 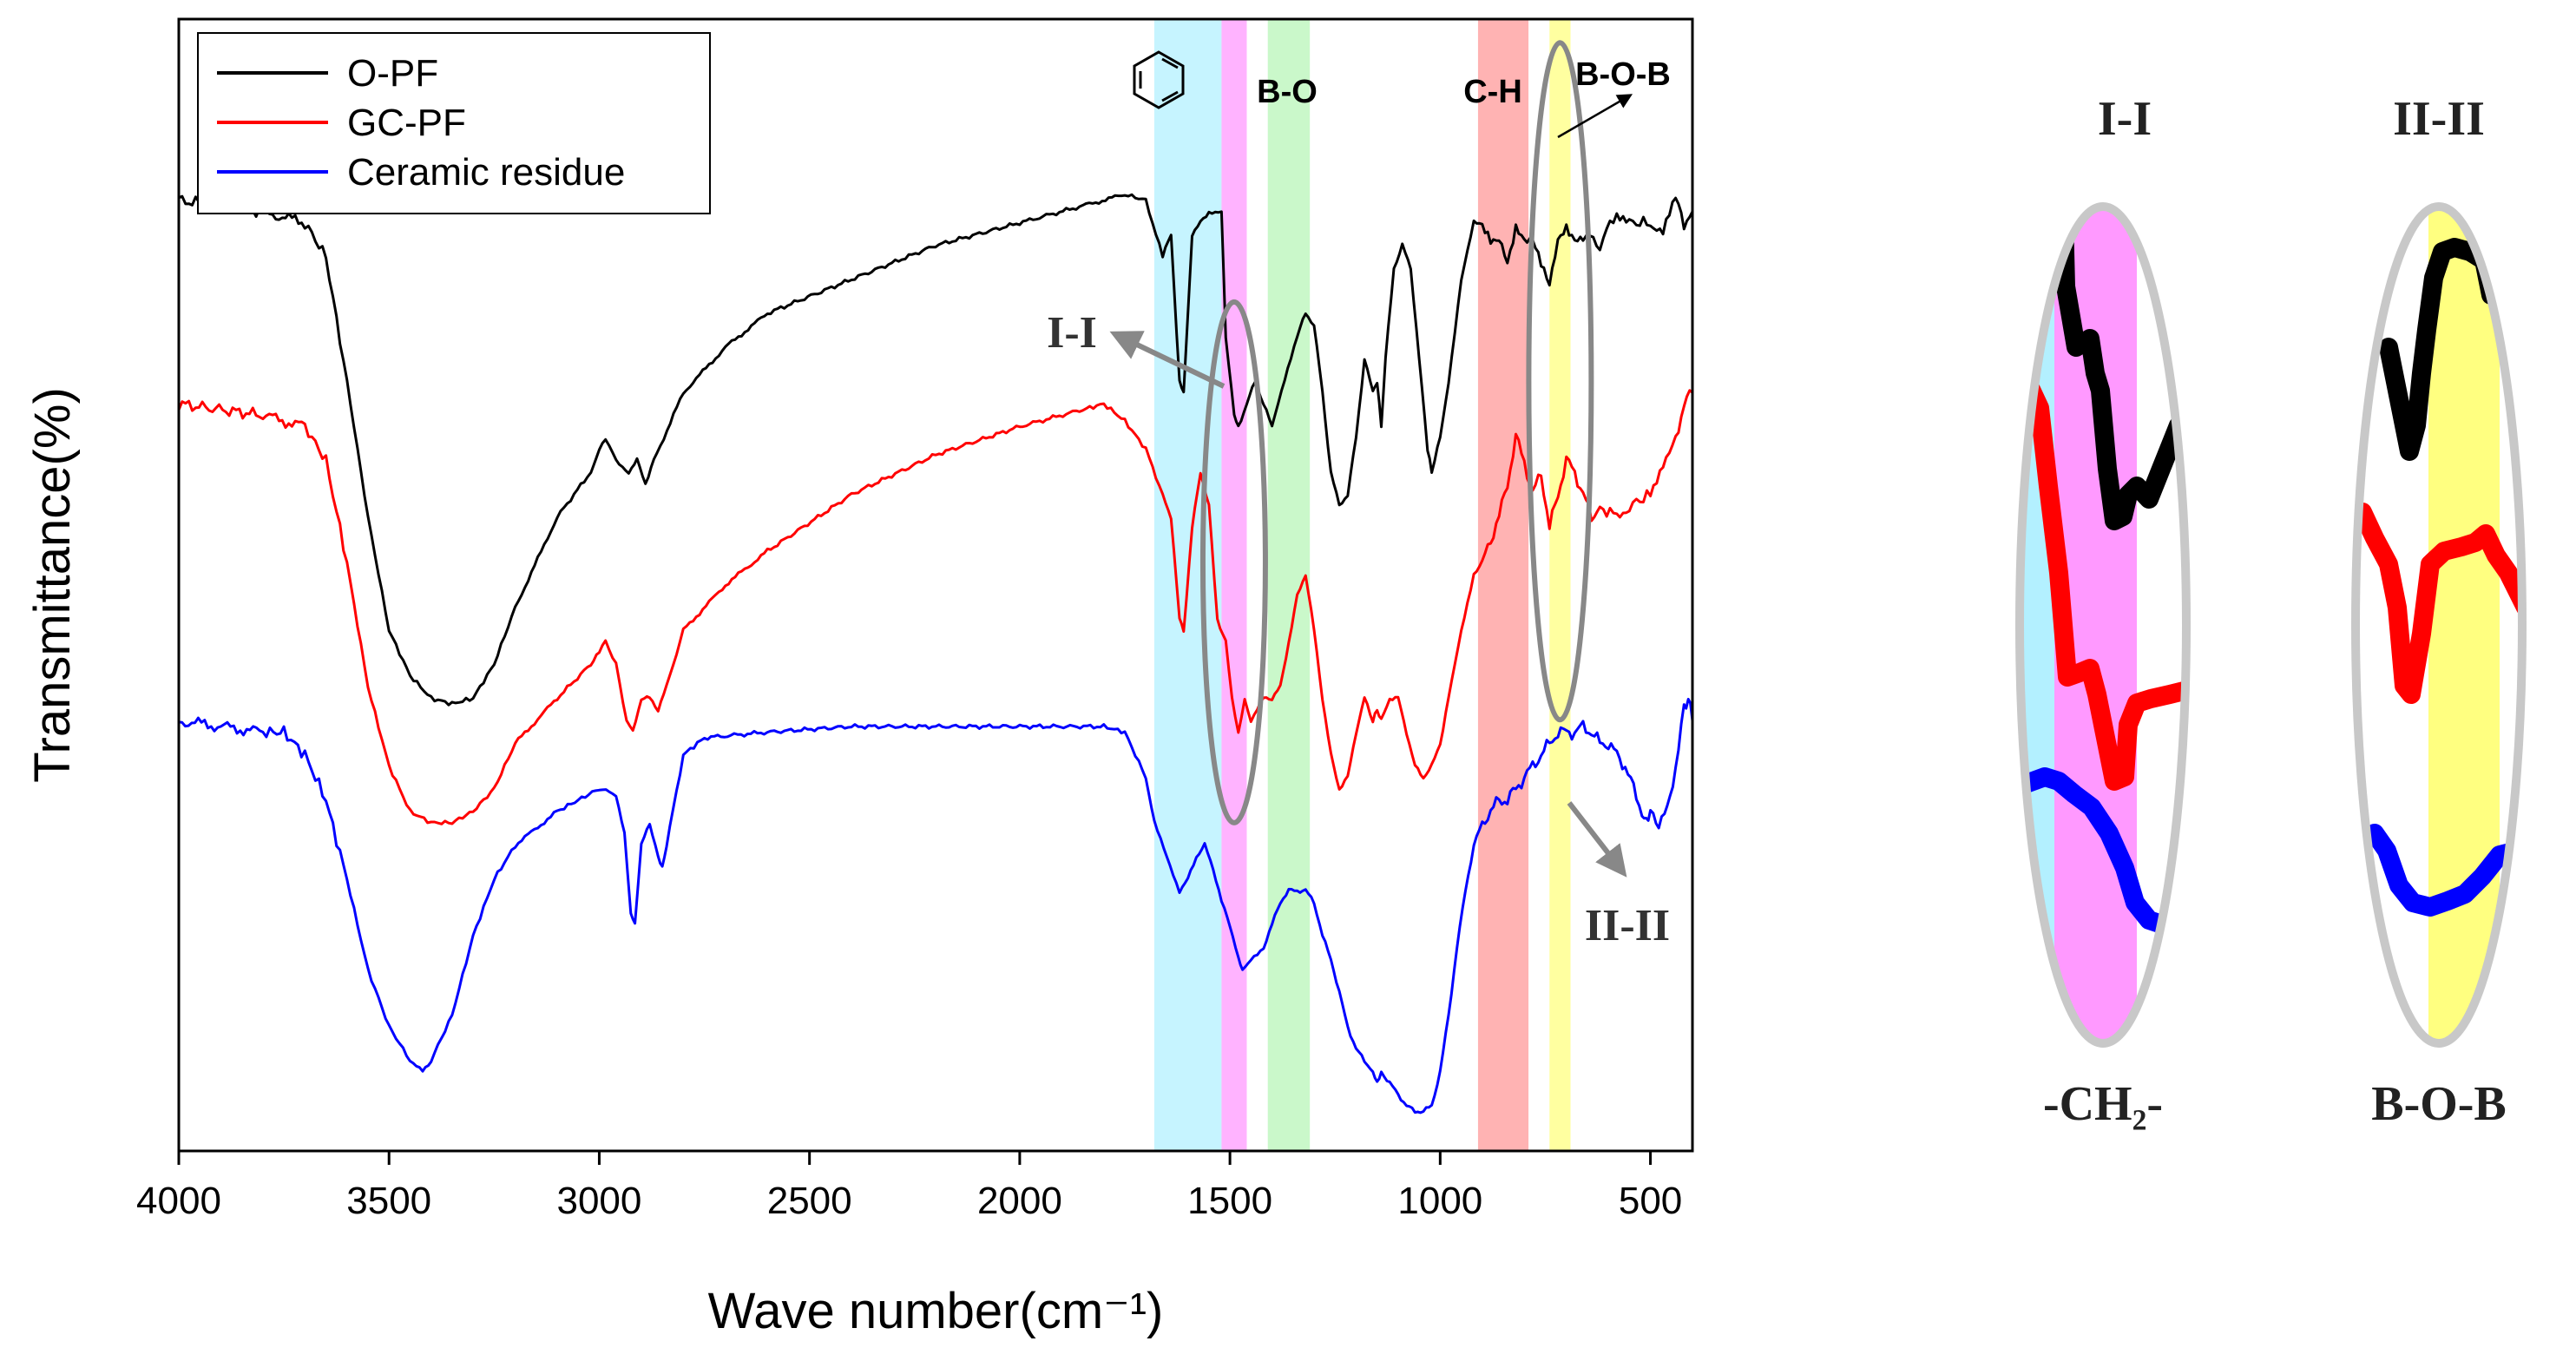 I want to click on legend: O-PF GC-PF Ceramic residue, so click(x=454, y=123).